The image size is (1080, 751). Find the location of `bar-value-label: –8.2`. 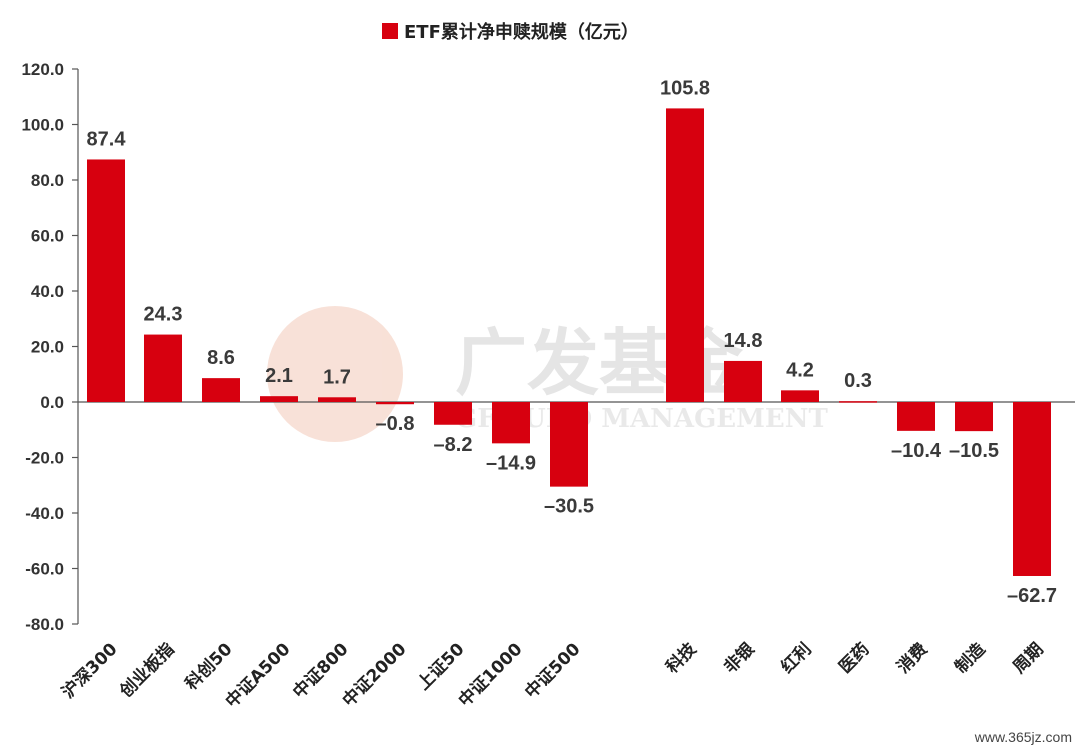

bar-value-label: –8.2 is located at coordinates (453, 445).